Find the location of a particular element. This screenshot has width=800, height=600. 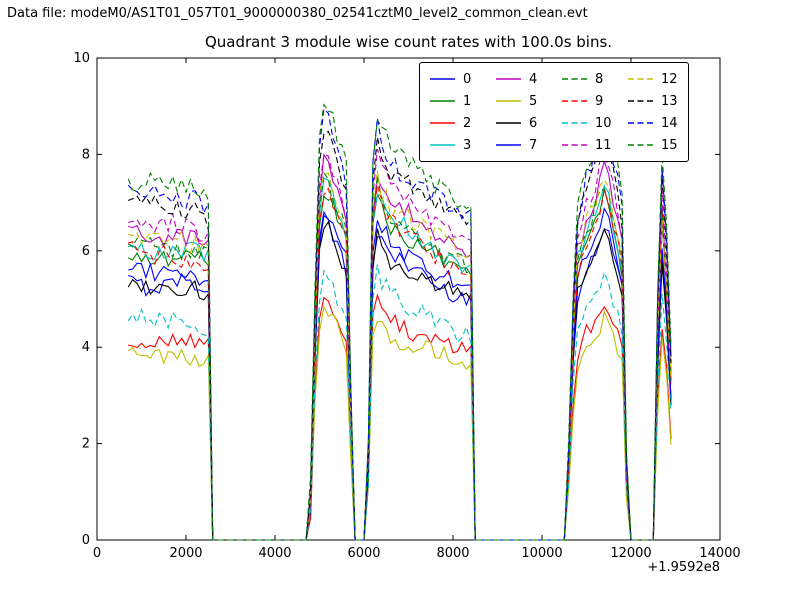

legend-item-4: 4 is located at coordinates (521, 79).